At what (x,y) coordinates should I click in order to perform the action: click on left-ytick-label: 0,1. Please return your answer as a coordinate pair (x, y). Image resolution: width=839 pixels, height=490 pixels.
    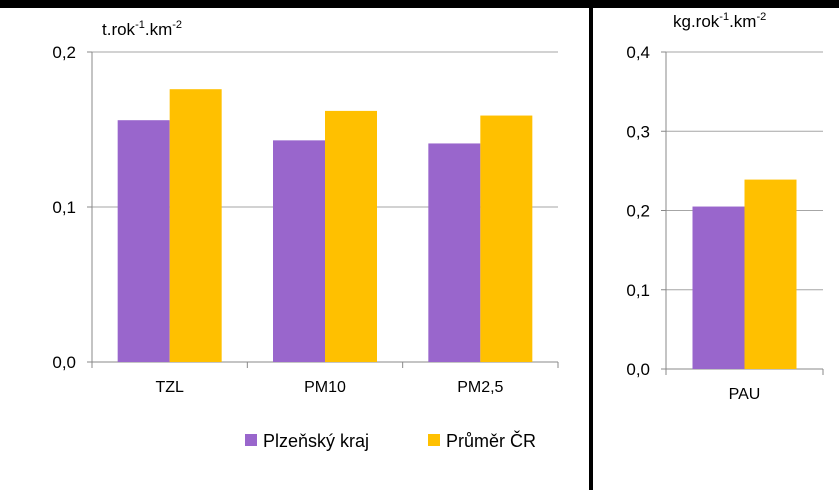
    Looking at the image, I should click on (64, 207).